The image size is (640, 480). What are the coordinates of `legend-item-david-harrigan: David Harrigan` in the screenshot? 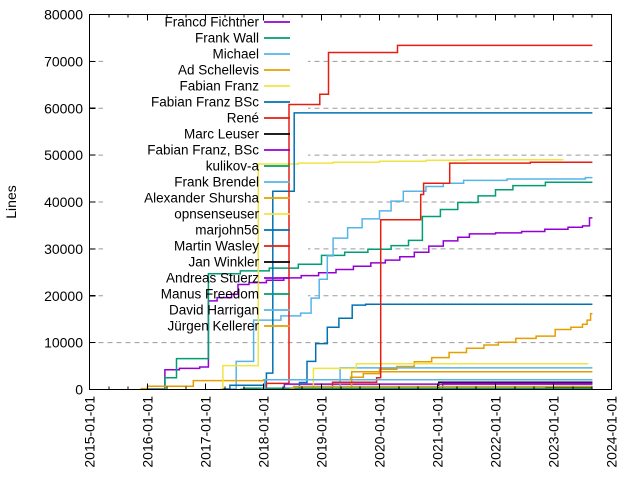 It's located at (229, 310).